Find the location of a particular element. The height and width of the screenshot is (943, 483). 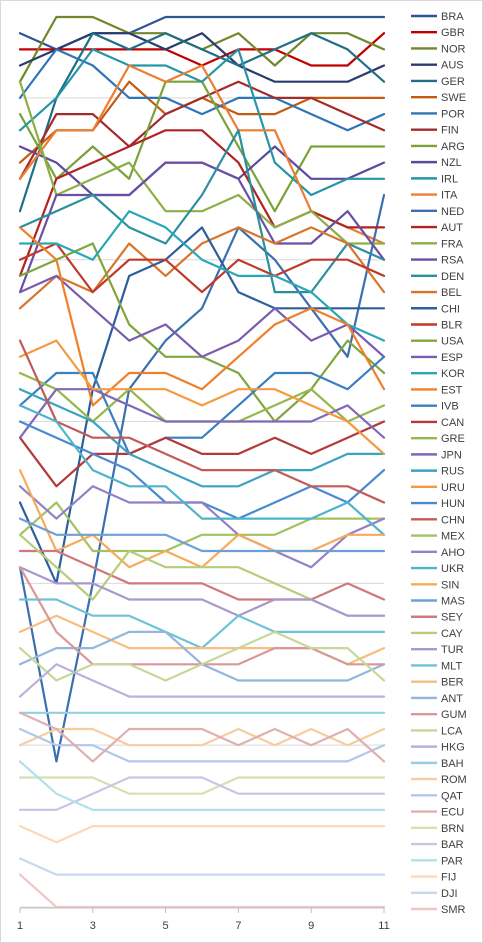

series-line-sey is located at coordinates (202, 575).